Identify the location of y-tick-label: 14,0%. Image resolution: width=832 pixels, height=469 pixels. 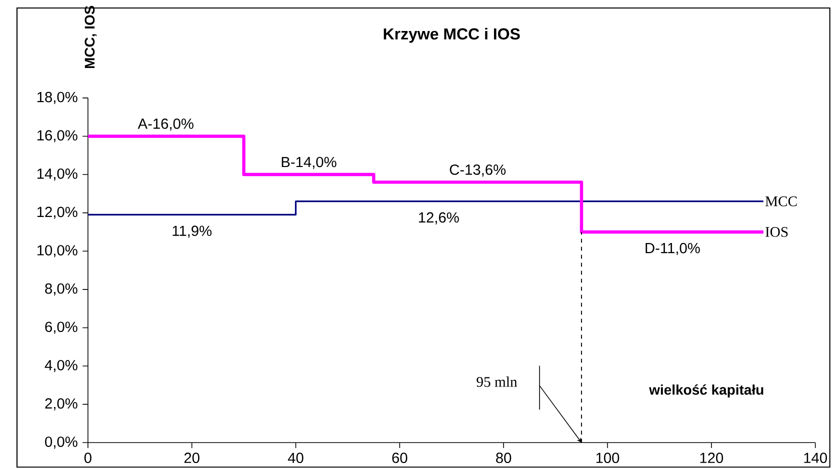
(57, 174).